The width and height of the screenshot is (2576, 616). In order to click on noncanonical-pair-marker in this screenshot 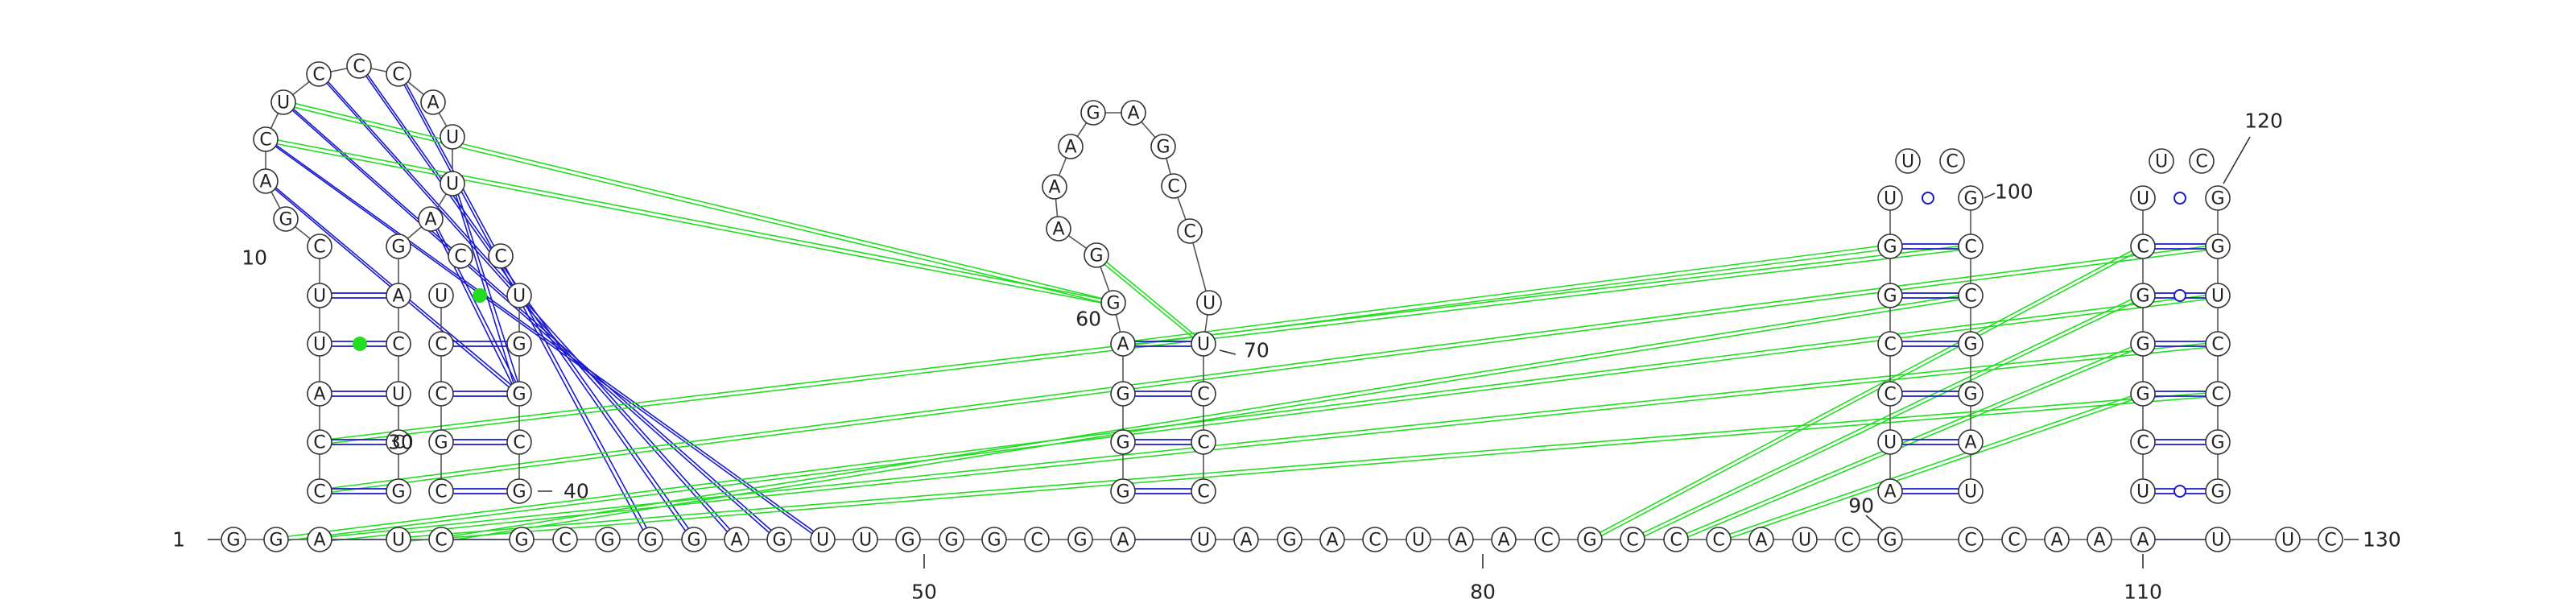, I will do `click(360, 344)`.